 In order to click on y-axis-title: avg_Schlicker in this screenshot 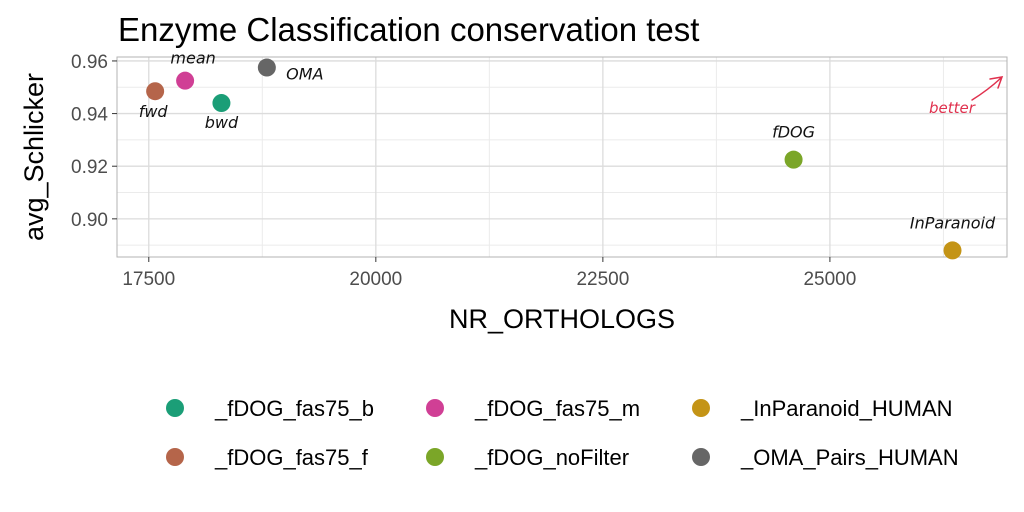, I will do `click(34, 157)`.